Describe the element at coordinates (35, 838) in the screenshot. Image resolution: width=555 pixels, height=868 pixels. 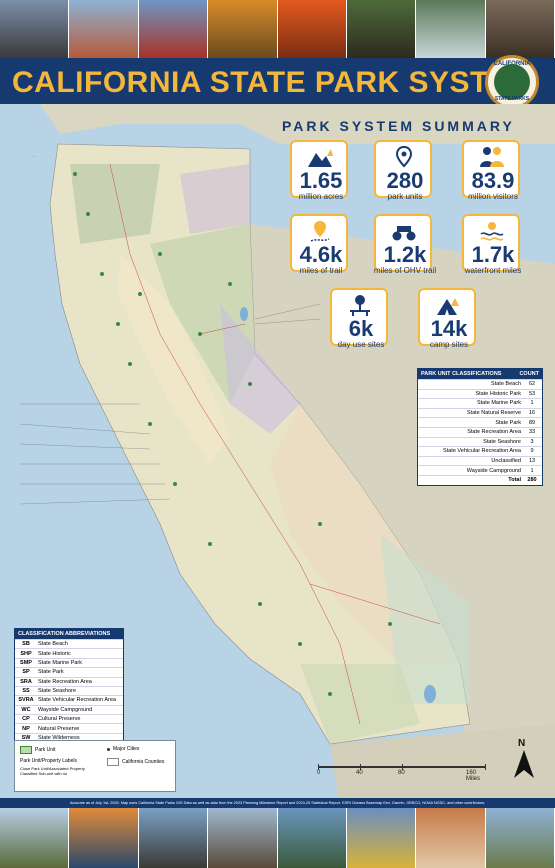
I see `palm-trees-photo` at that location.